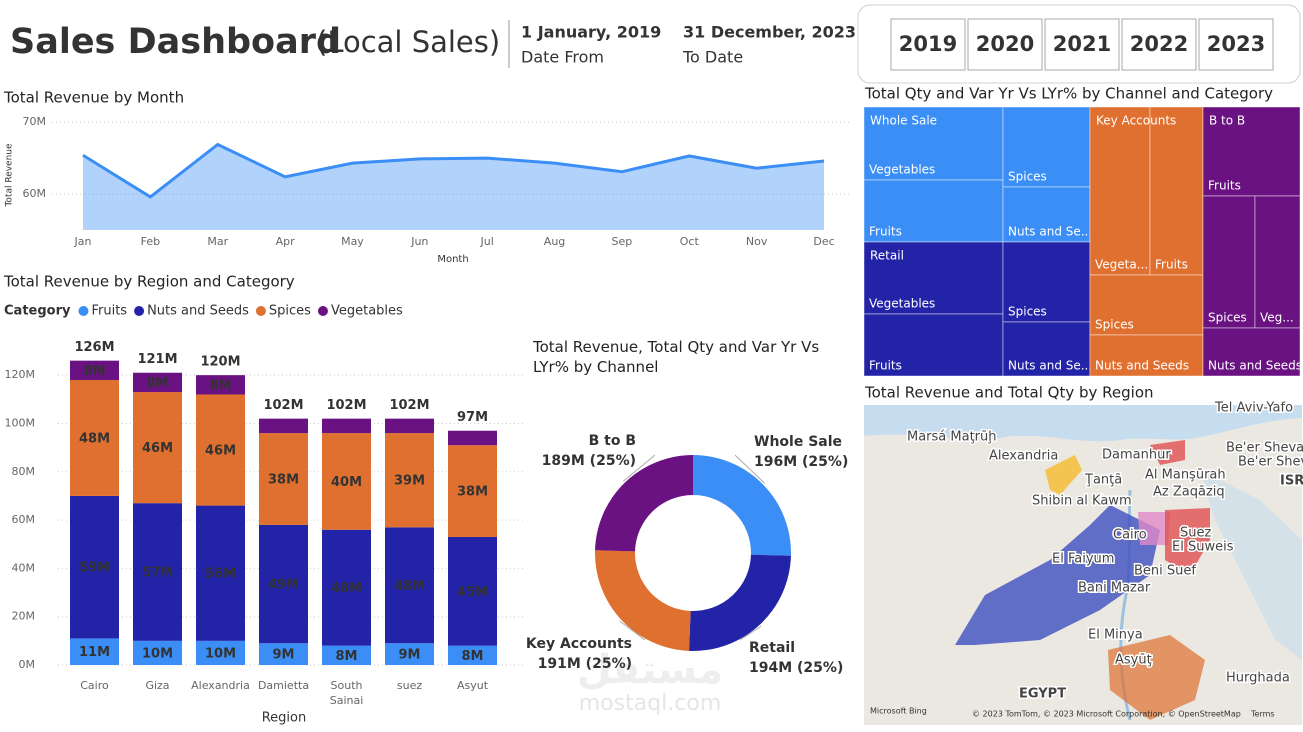  What do you see at coordinates (1258, 678) in the screenshot?
I see `map-place: Hurghada` at bounding box center [1258, 678].